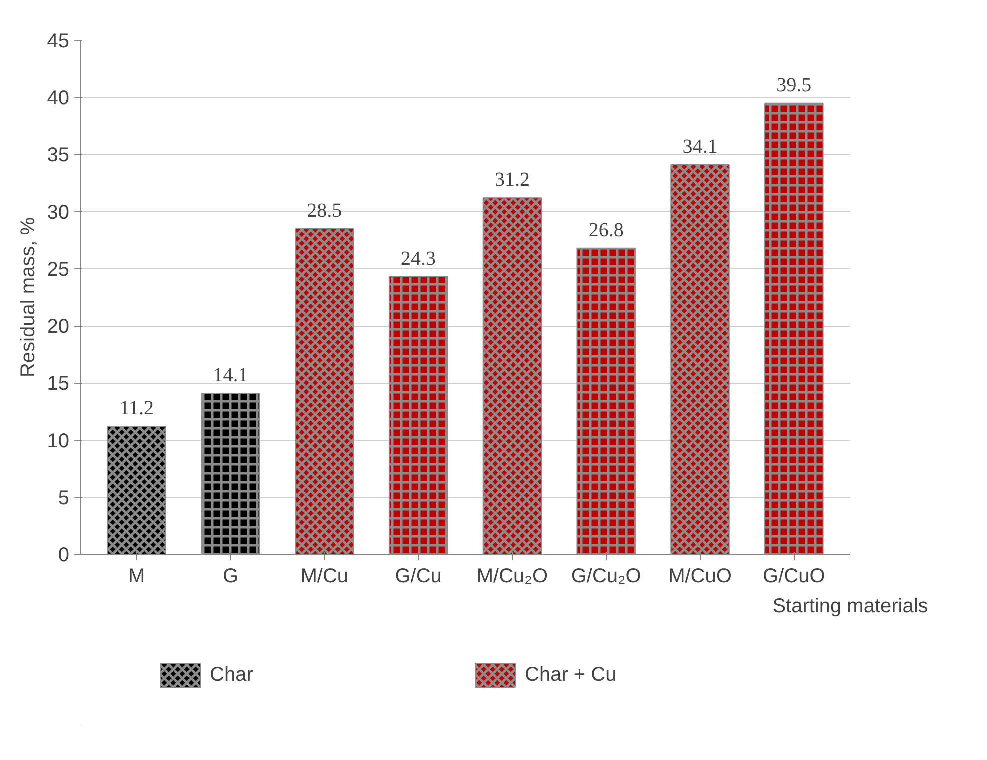  I want to click on data-label: 34.1, so click(700, 147).